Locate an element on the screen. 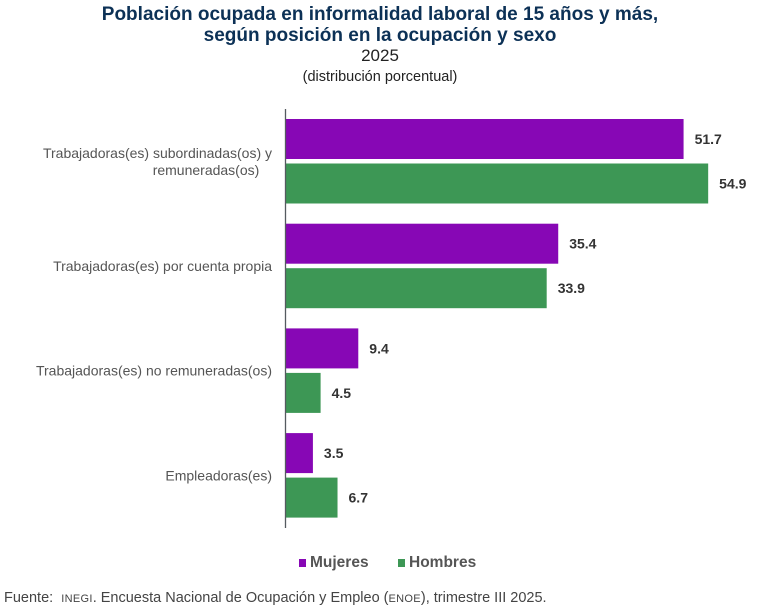 The height and width of the screenshot is (613, 760). source-org: INEGI is located at coordinates (77, 599).